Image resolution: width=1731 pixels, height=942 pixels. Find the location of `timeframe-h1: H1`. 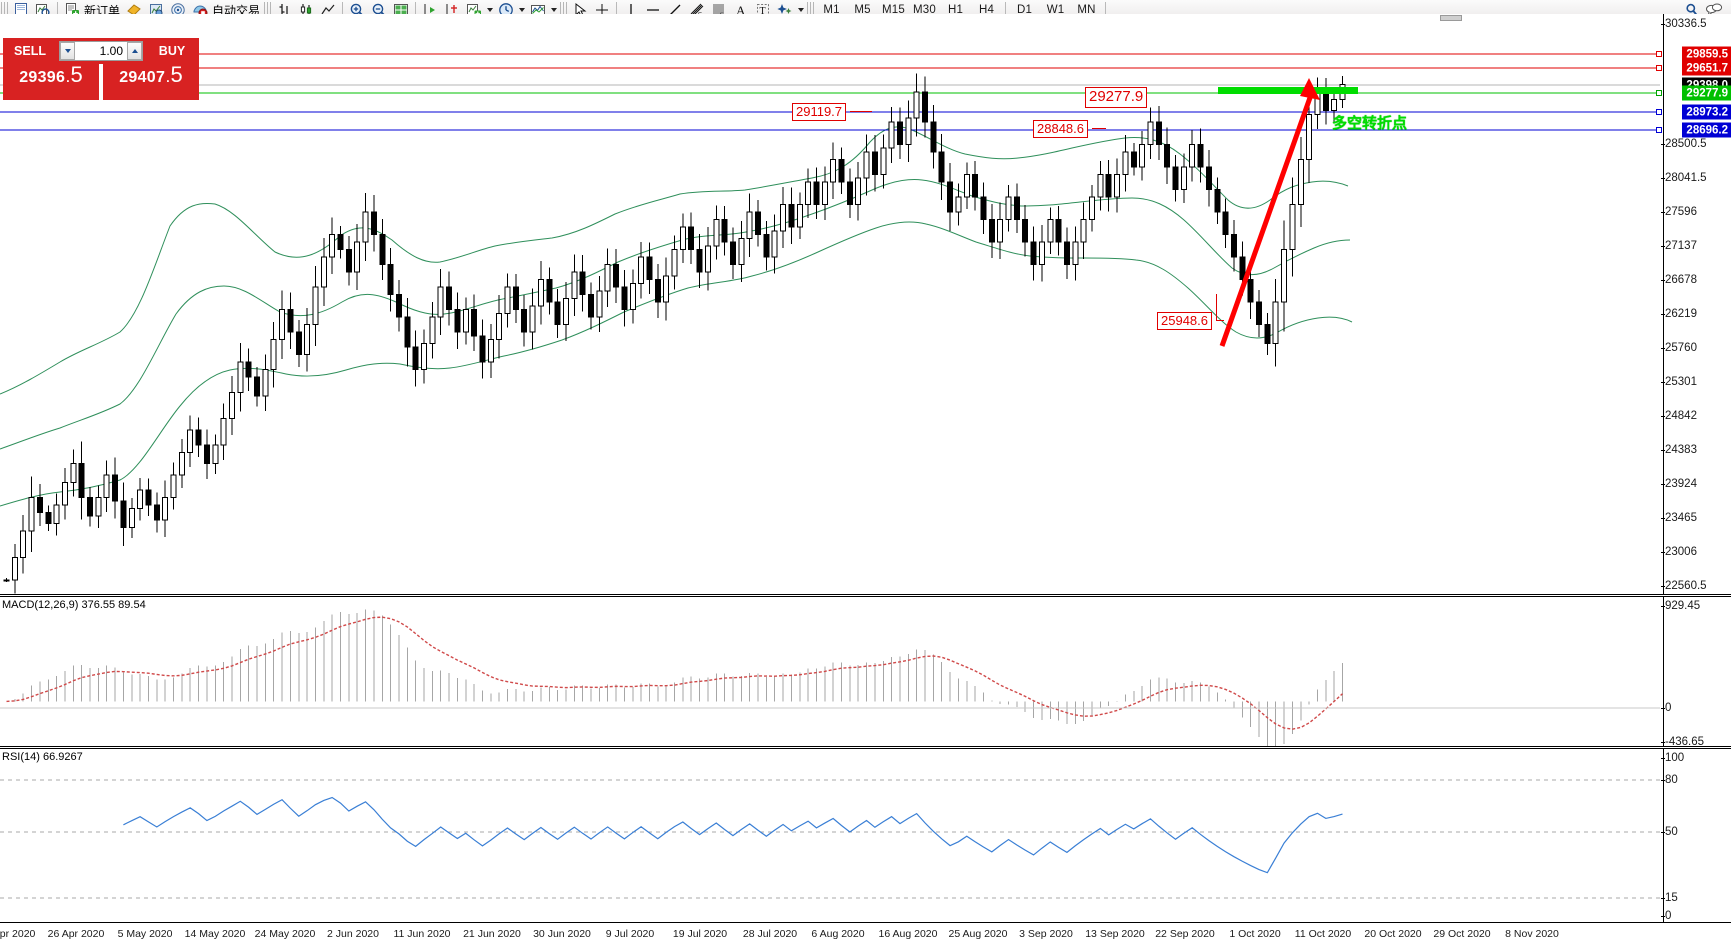

timeframe-h1: H1 is located at coordinates (955, 10).